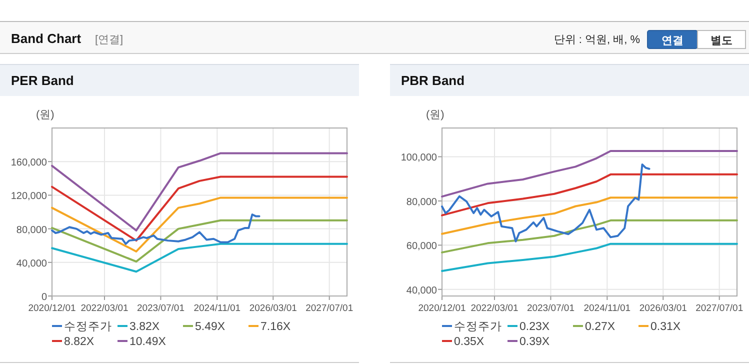 This screenshot has height=364, width=749. Describe the element at coordinates (145, 327) in the screenshot. I see `legend-label: 3.82X` at that location.